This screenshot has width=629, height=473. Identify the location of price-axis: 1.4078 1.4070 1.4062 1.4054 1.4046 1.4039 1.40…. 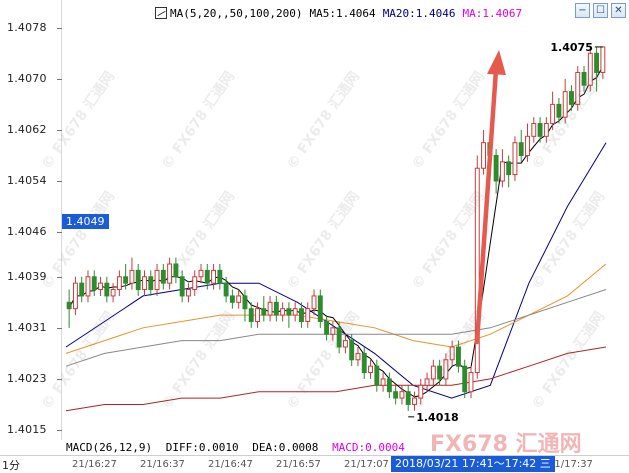
(31, 220).